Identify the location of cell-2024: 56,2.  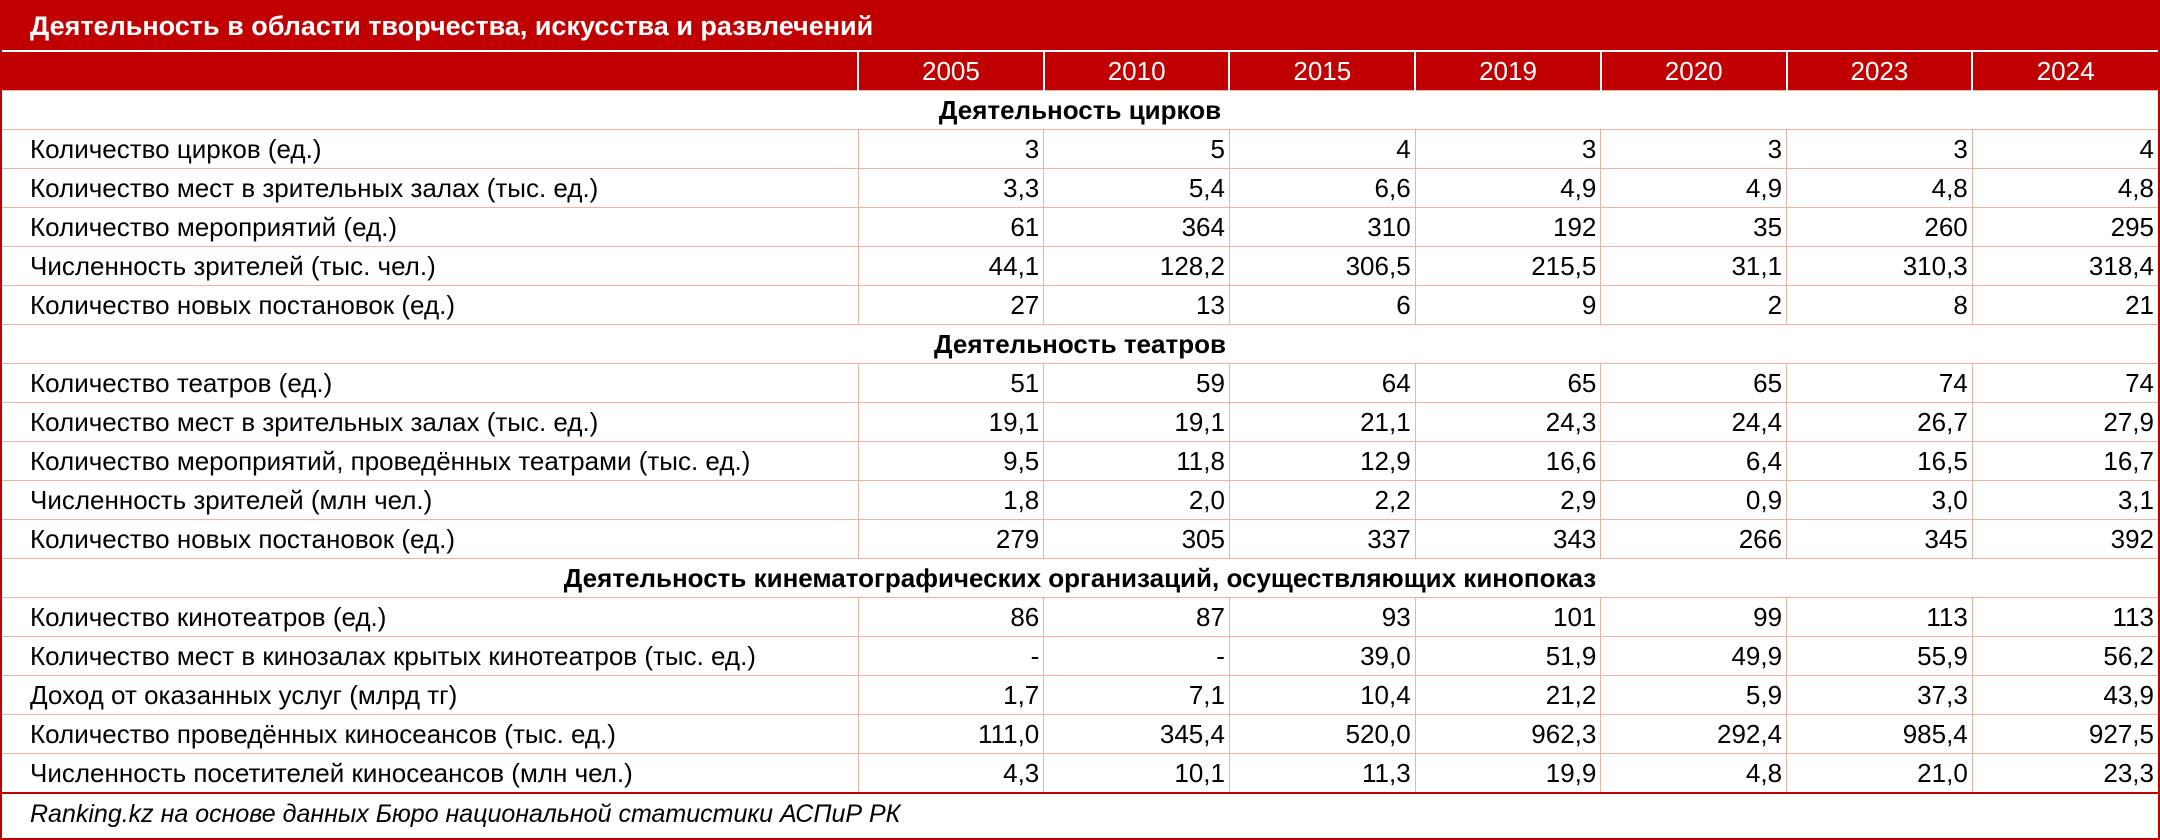
(2064, 656).